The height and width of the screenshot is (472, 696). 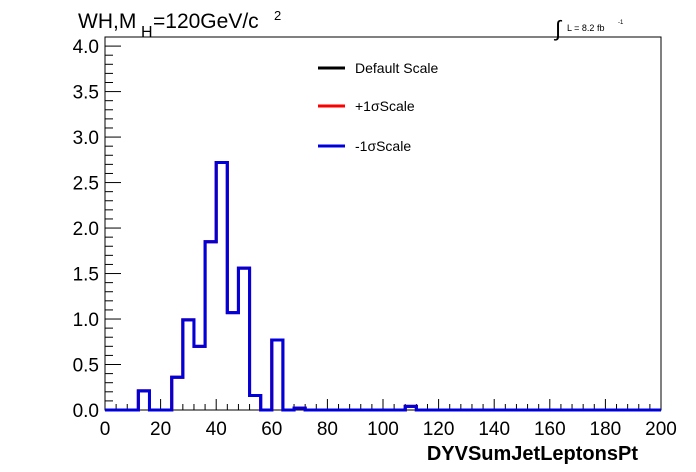 I want to click on x-axis: 0 20 40 60 80 100 120 140 160 180 200, so click(x=388, y=419).